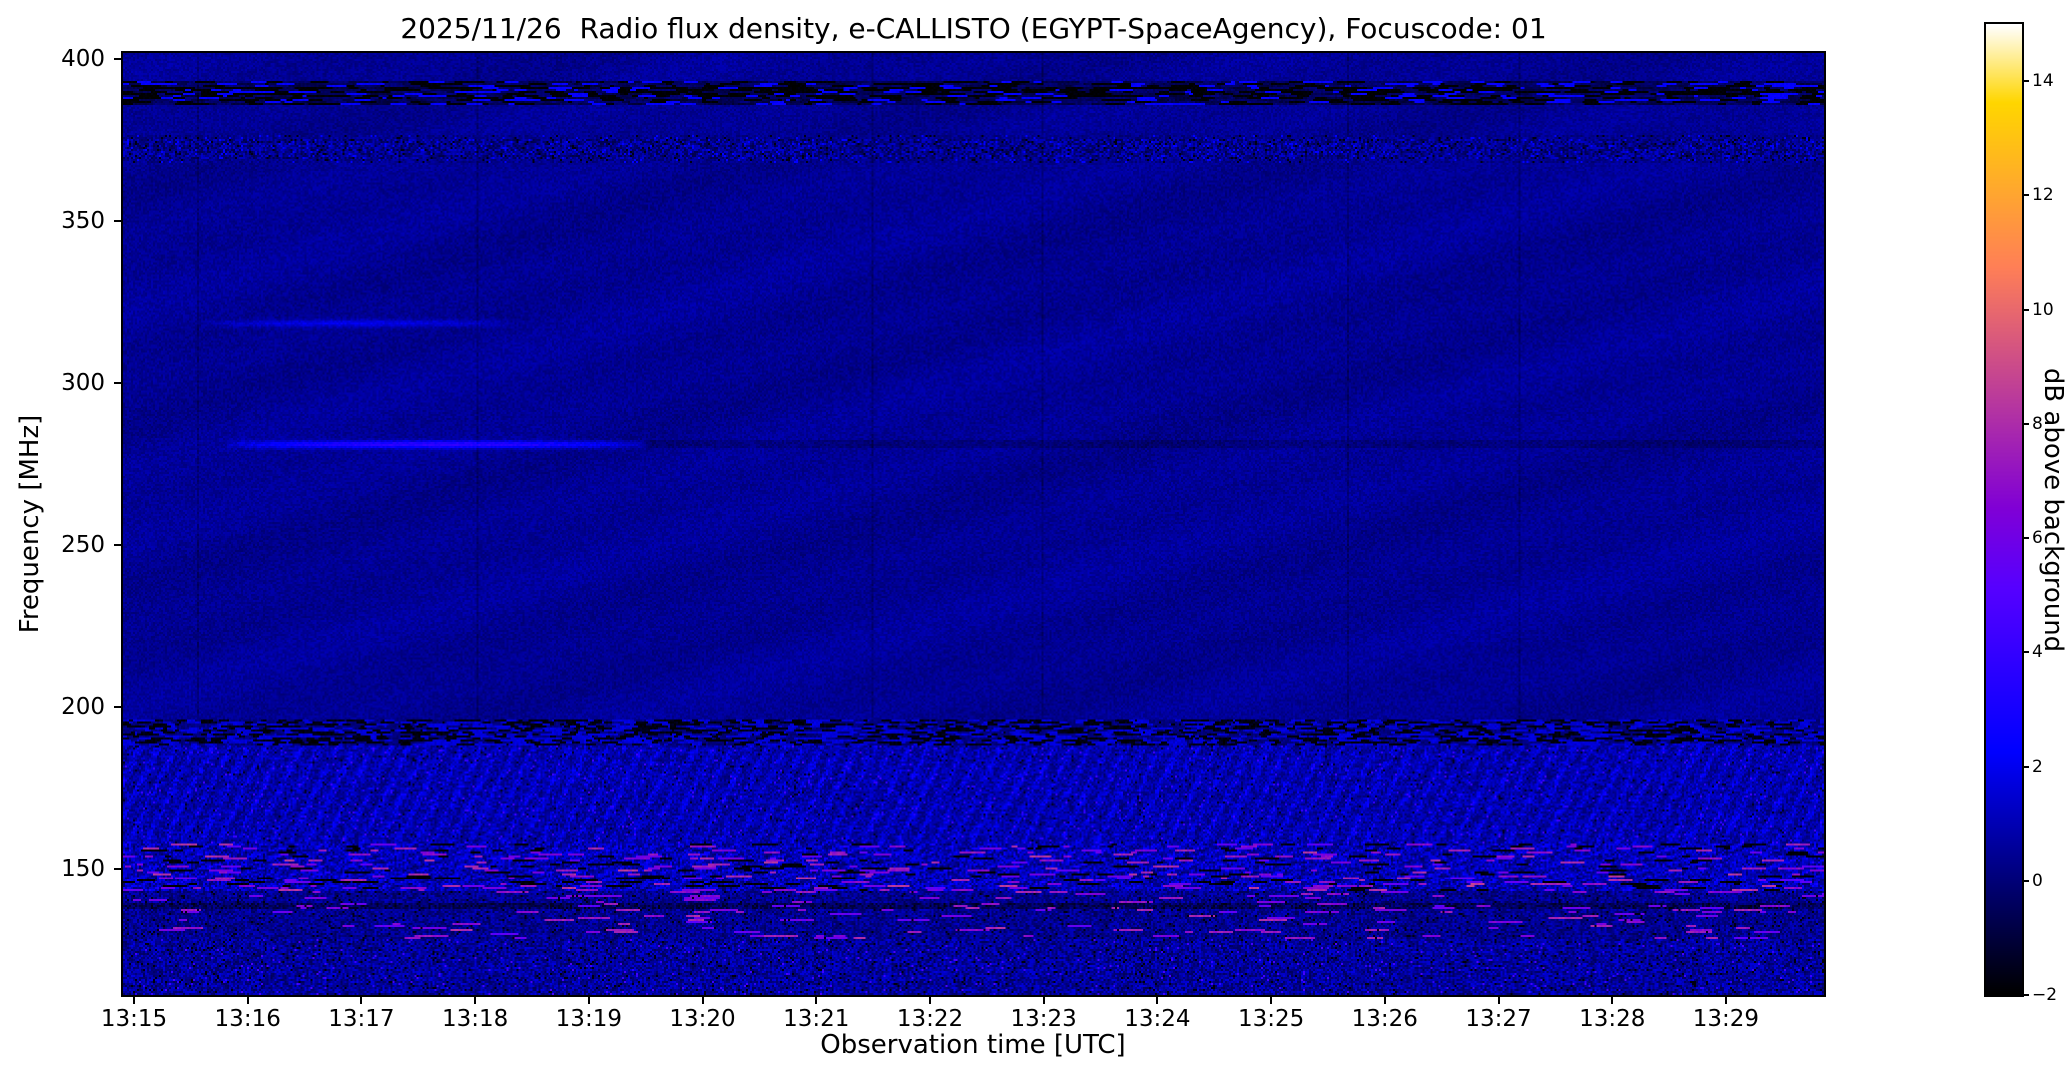  Describe the element at coordinates (83, 706) in the screenshot. I see `y-tick-label: 200` at that location.